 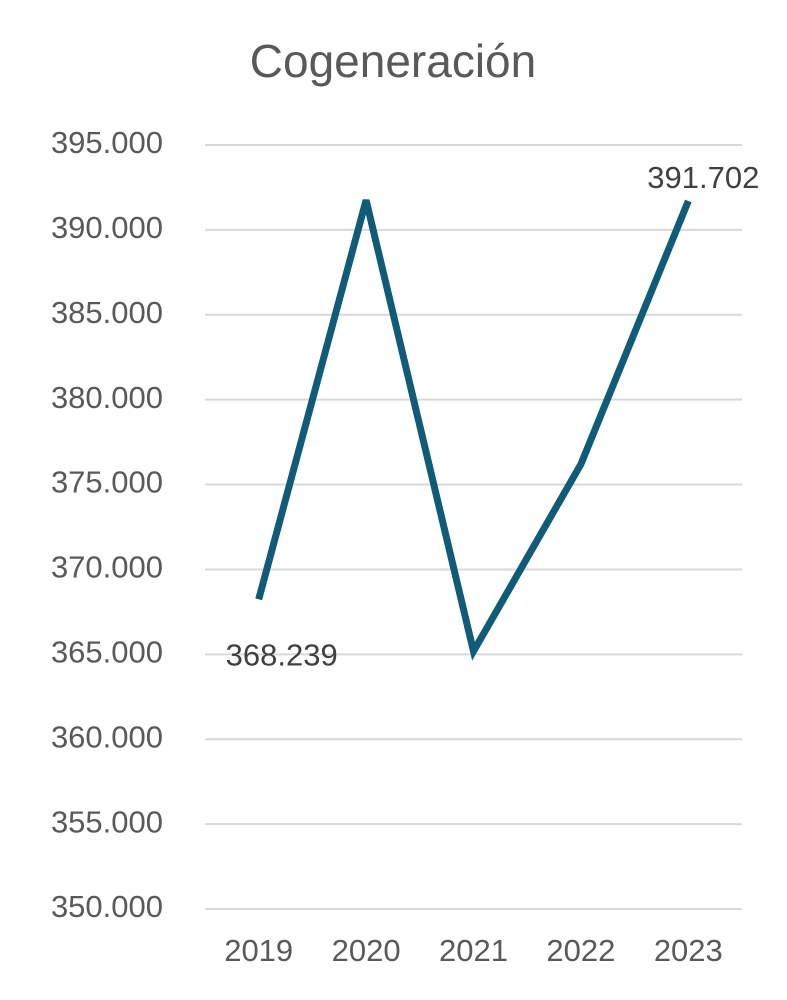 What do you see at coordinates (107, 821) in the screenshot?
I see `y-tick-label: 355.000` at bounding box center [107, 821].